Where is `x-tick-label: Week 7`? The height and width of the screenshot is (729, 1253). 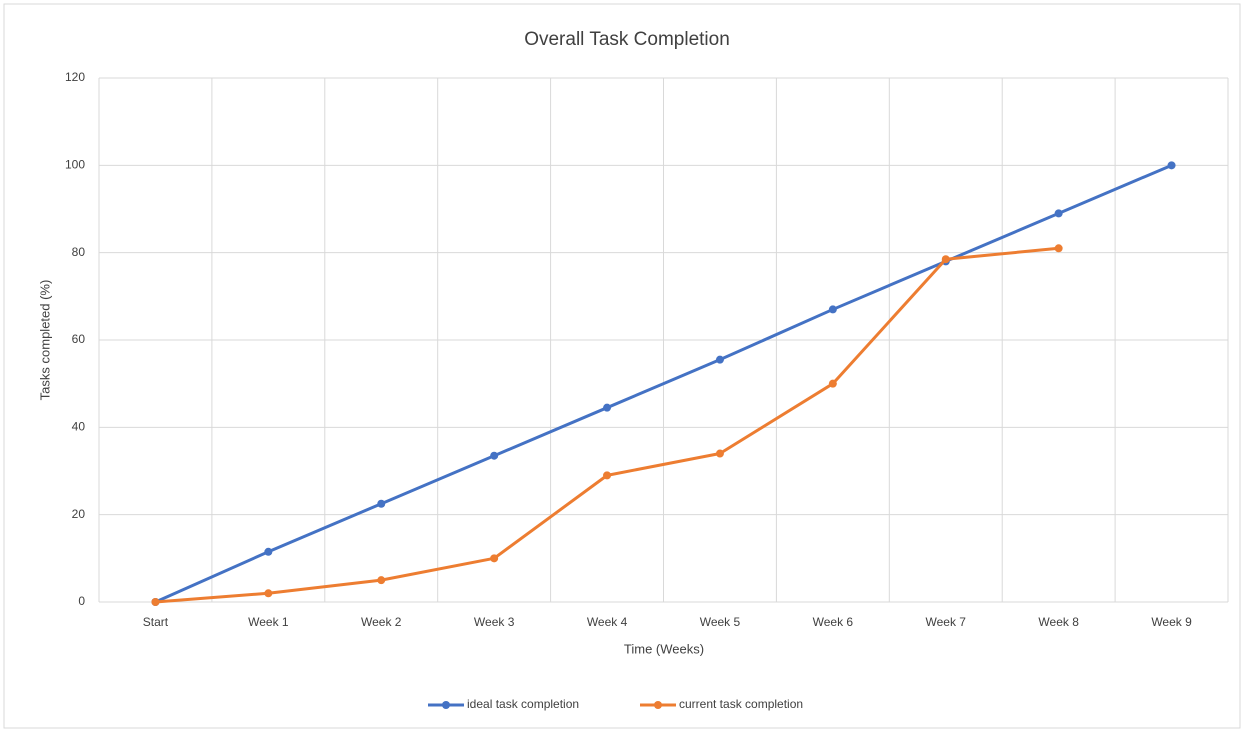 x-tick-label: Week 7 is located at coordinates (946, 622).